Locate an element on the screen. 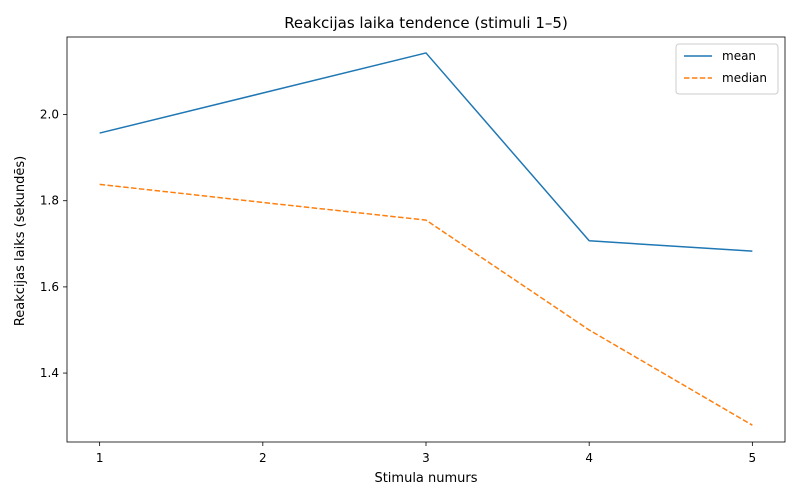  y-tick-label: 1.8 is located at coordinates (49, 201).